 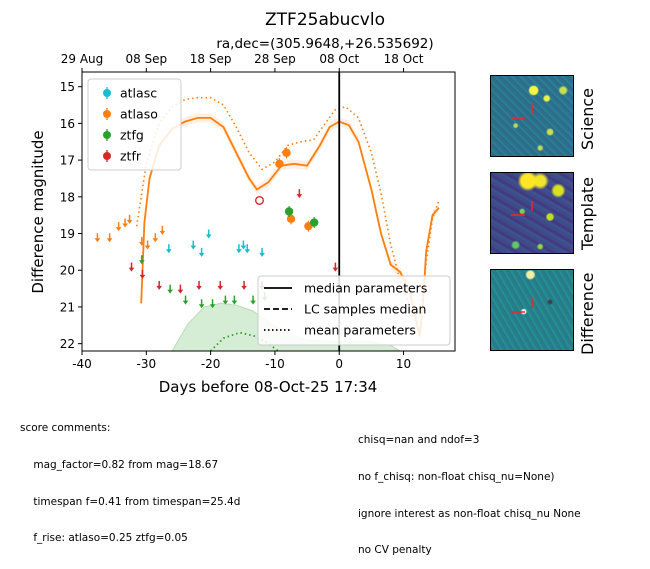 I want to click on y-tick-label: 16, so click(x=67, y=124).